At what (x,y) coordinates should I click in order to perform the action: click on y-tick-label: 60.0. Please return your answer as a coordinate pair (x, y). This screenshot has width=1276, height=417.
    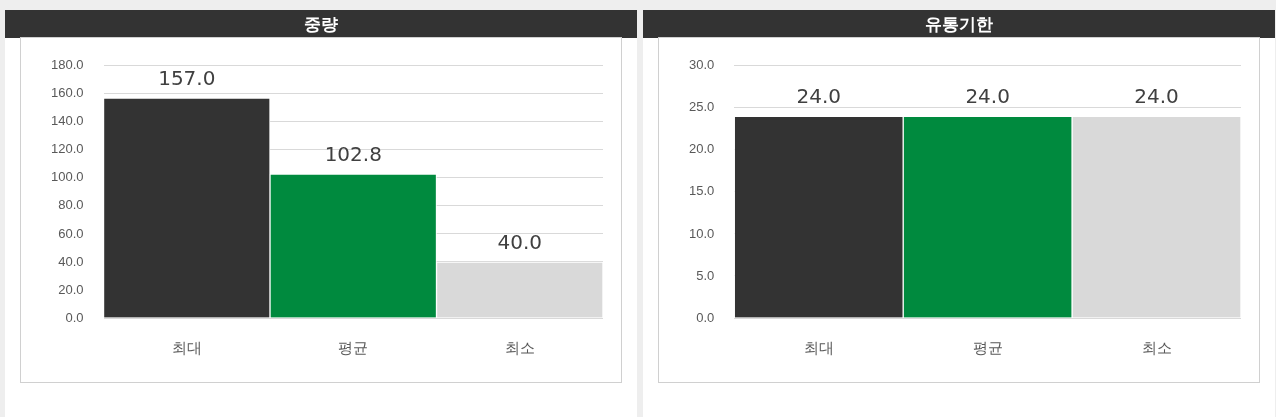
    Looking at the image, I should click on (71, 233).